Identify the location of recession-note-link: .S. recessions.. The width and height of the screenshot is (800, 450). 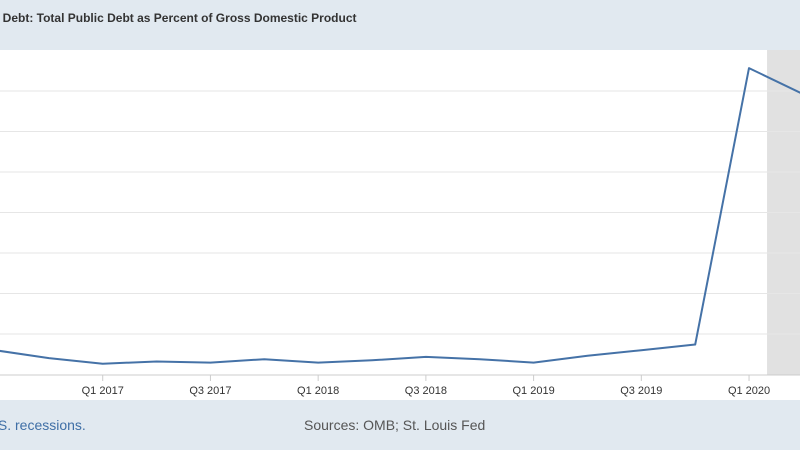
(43, 425).